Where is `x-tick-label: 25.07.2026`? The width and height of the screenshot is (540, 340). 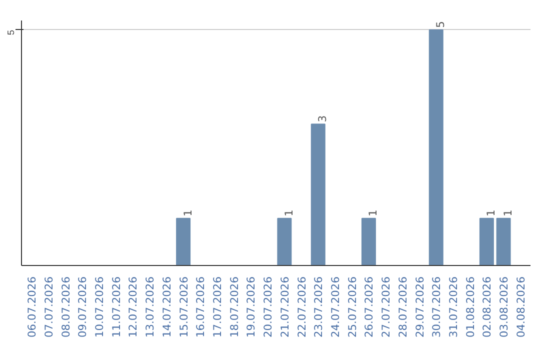 x-tick-label: 25.07.2026 is located at coordinates (352, 307).